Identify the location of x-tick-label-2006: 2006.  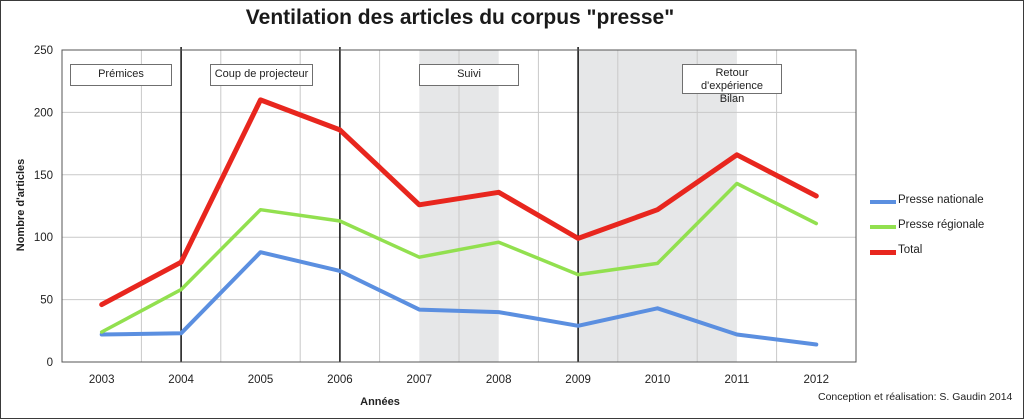
(340, 380).